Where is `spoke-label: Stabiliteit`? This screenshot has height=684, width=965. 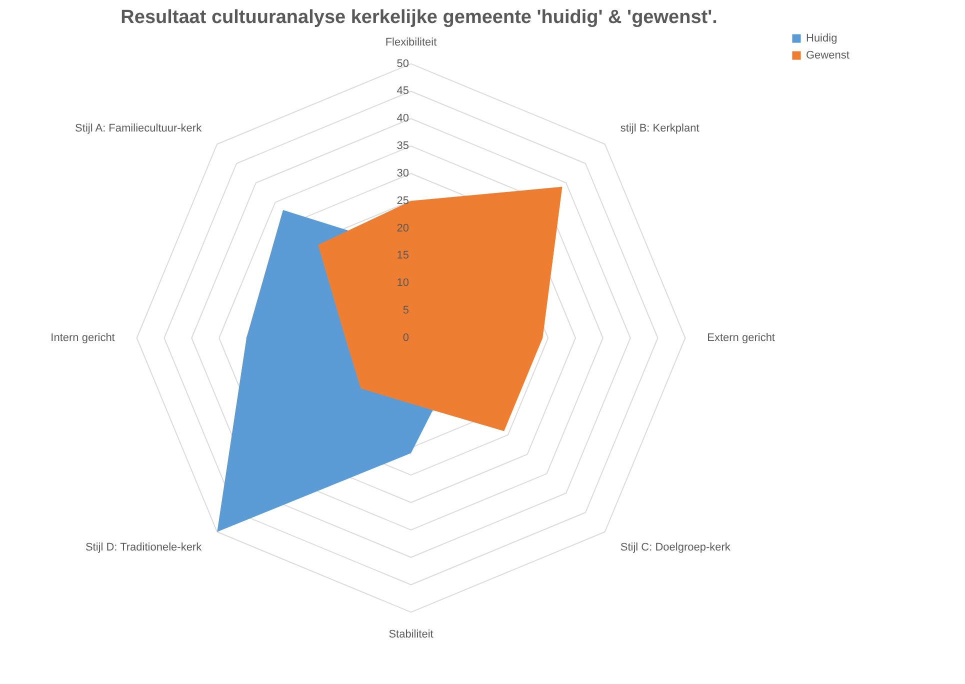
spoke-label: Stabiliteit is located at coordinates (411, 634).